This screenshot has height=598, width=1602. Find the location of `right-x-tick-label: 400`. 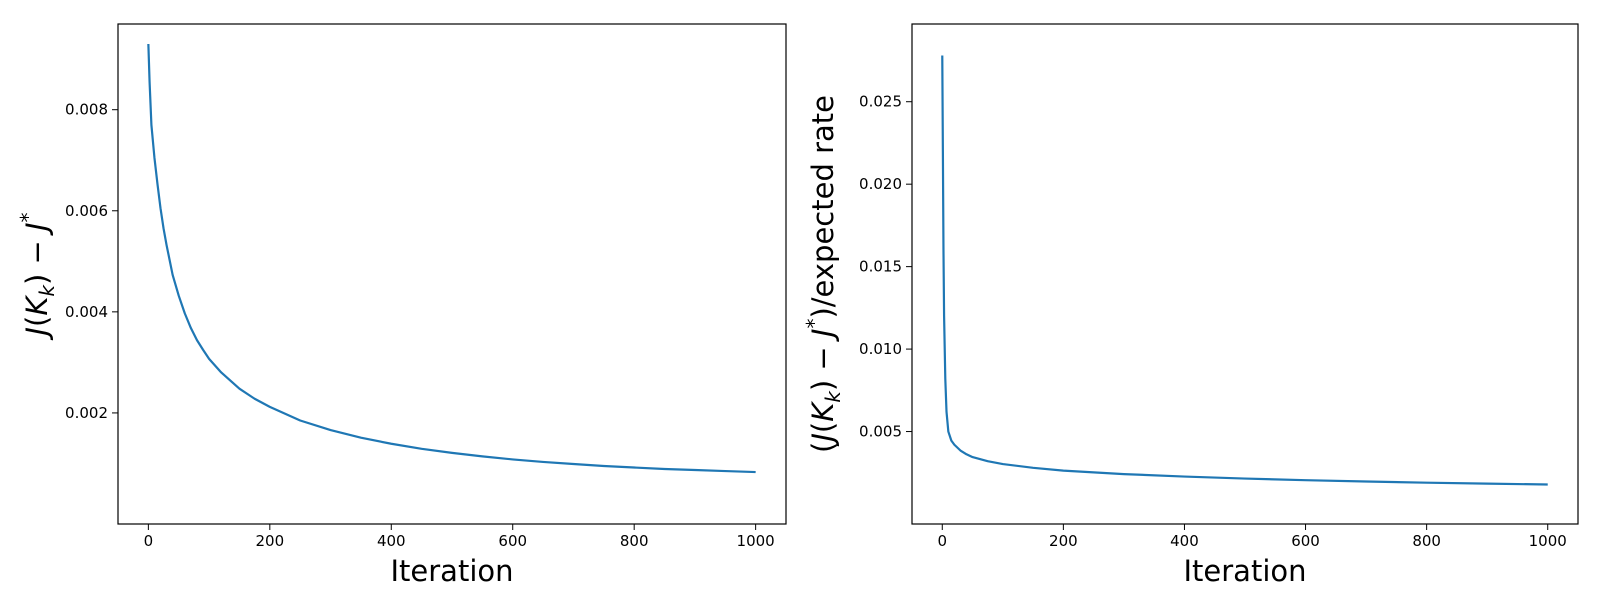

right-x-tick-label: 400 is located at coordinates (1184, 541).